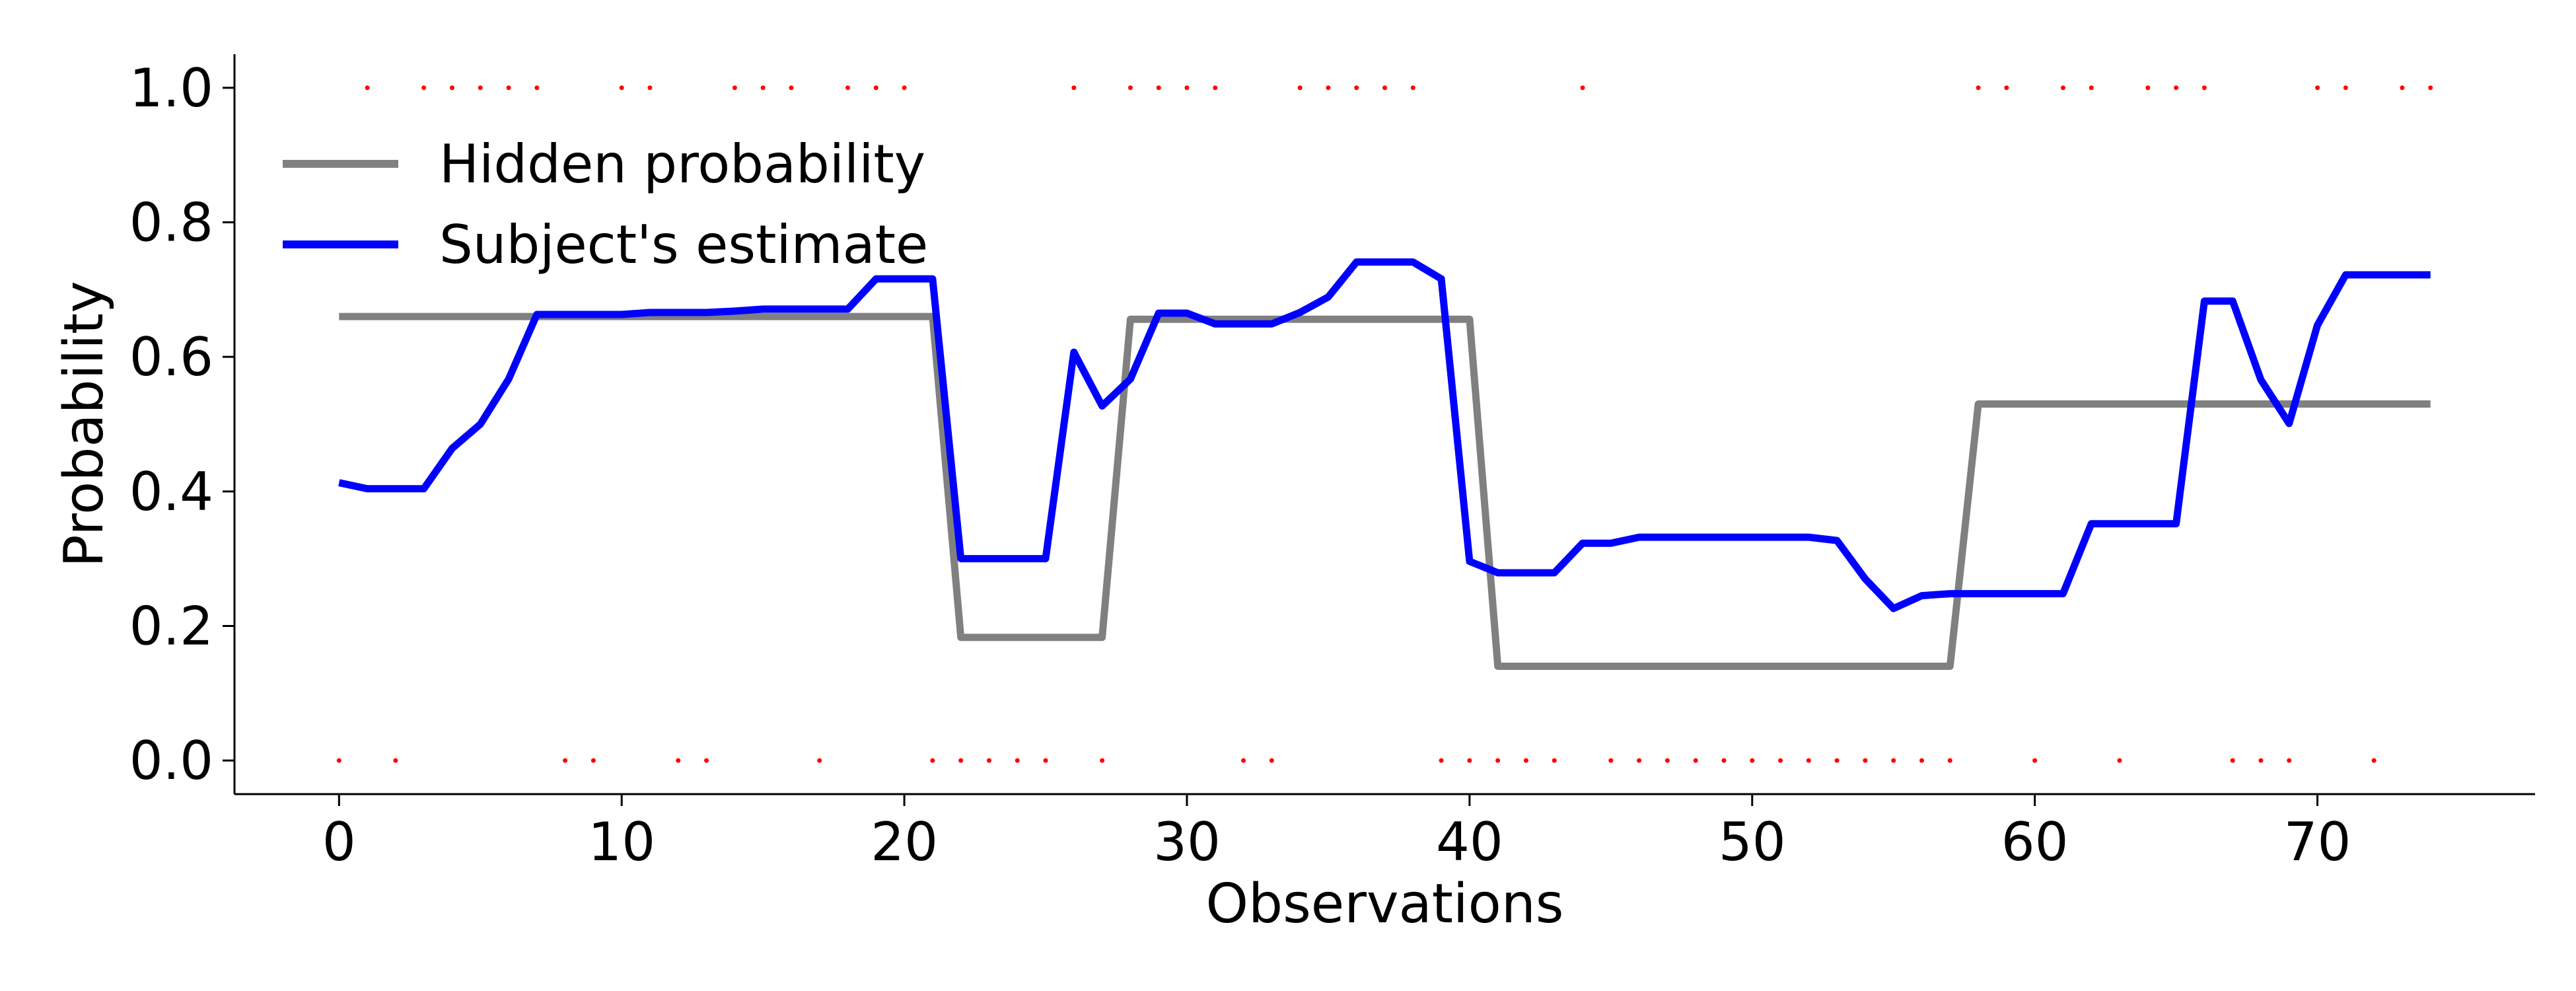  I want to click on x-tick-label: 30, so click(1187, 842).